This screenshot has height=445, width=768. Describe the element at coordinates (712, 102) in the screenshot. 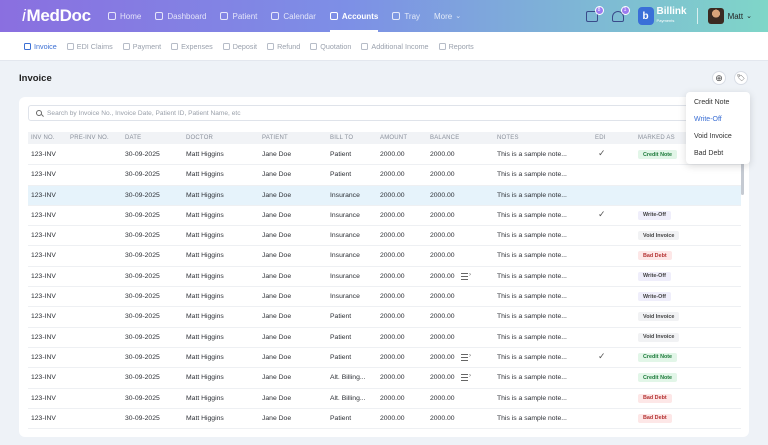

I see `dropdown-item-credit-note: Credit Note` at that location.